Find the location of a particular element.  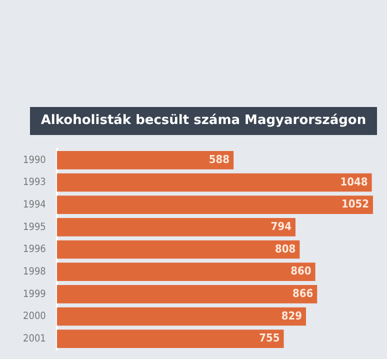

y-tick-label: 1995 is located at coordinates (34, 227).